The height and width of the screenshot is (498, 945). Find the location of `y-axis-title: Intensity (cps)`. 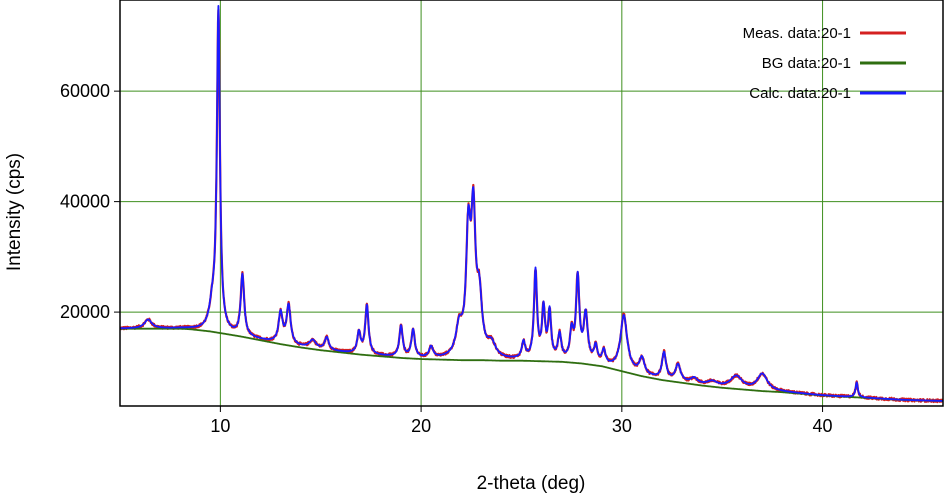

y-axis-title: Intensity (cps) is located at coordinates (14, 212).